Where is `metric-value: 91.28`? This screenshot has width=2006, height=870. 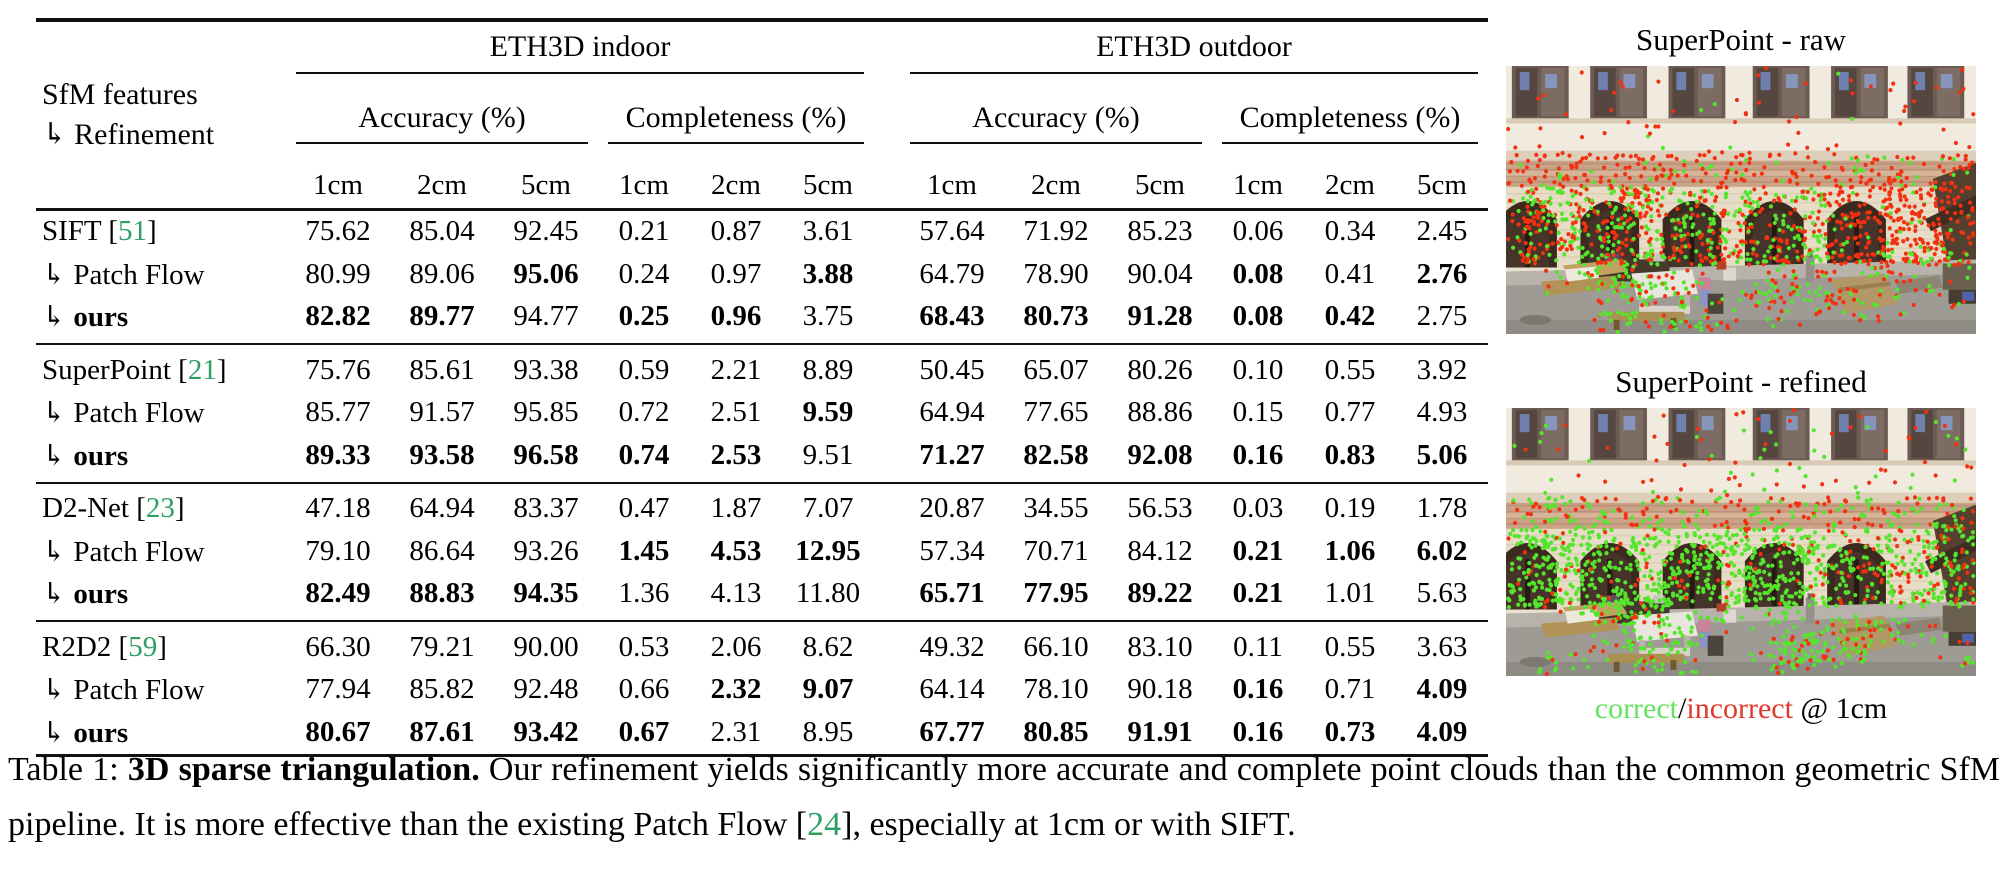
metric-value: 91.28 is located at coordinates (1160, 316).